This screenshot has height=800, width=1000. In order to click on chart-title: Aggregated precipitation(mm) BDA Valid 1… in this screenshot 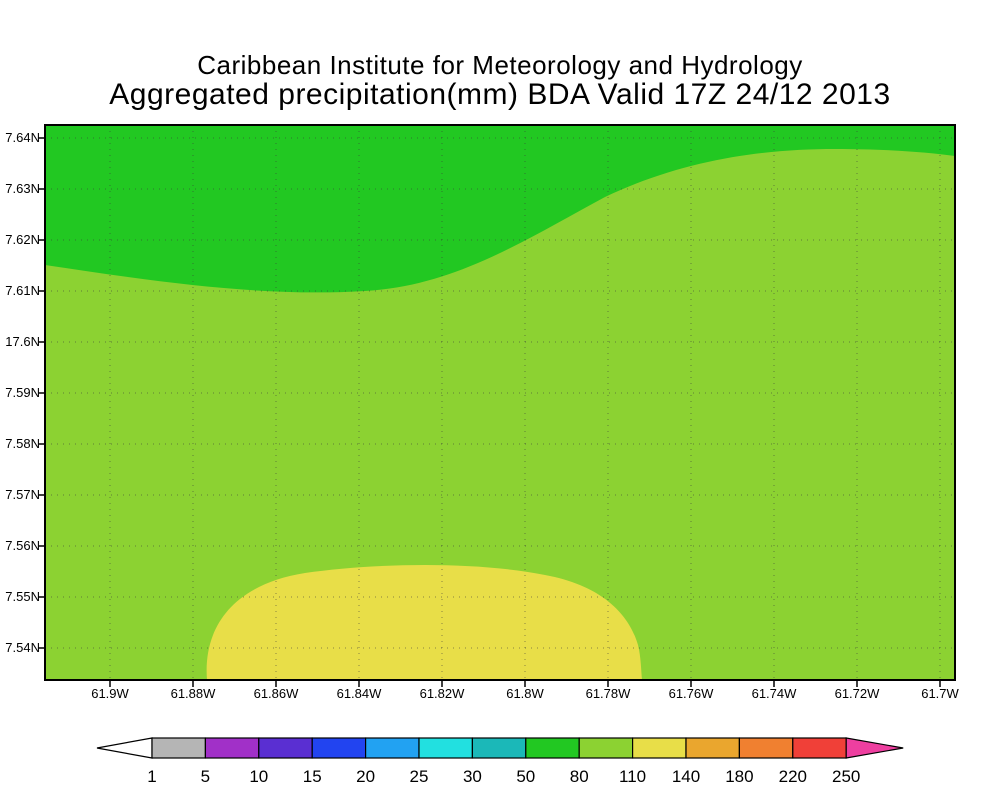, I will do `click(500, 94)`.